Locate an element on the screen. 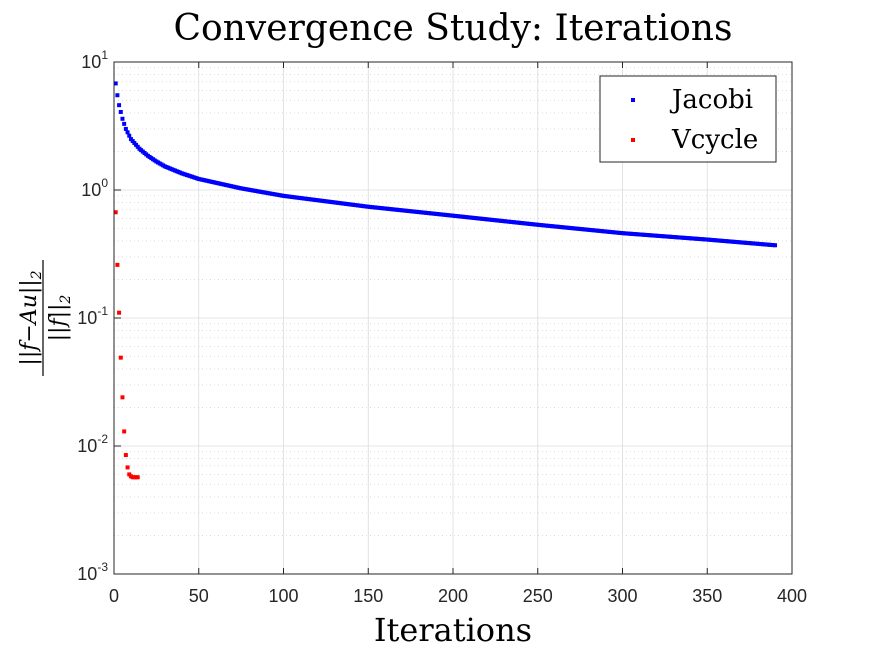  svg-text: ||f−Au||2 is located at coordinates (31, 317).